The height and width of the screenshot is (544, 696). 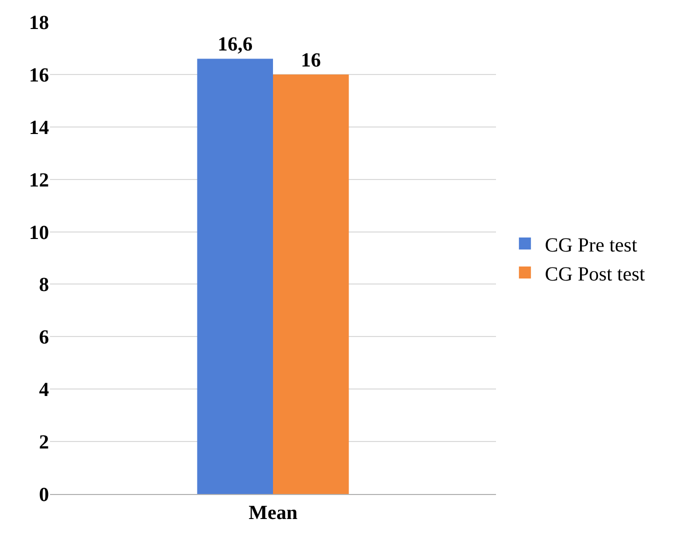 What do you see at coordinates (39, 75) in the screenshot?
I see `y-tick-label: 16` at bounding box center [39, 75].